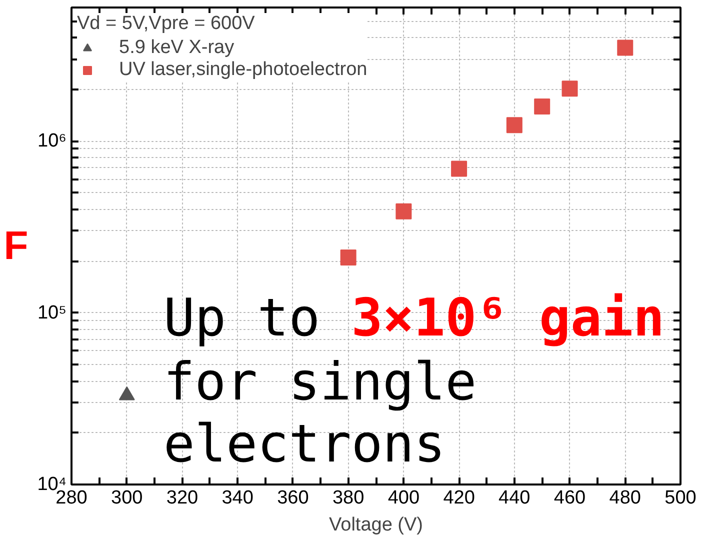  What do you see at coordinates (182, 498) in the screenshot?
I see `x-tick-label: 320` at bounding box center [182, 498].